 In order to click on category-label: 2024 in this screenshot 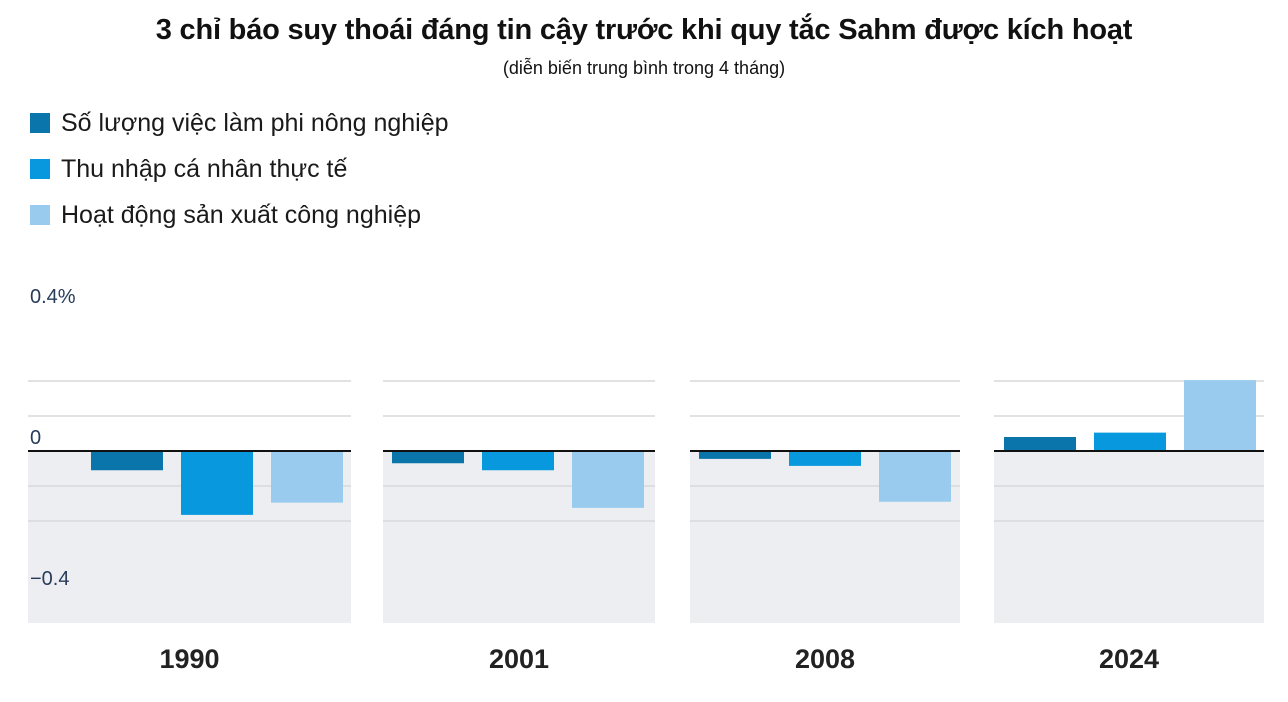, I will do `click(1129, 659)`.